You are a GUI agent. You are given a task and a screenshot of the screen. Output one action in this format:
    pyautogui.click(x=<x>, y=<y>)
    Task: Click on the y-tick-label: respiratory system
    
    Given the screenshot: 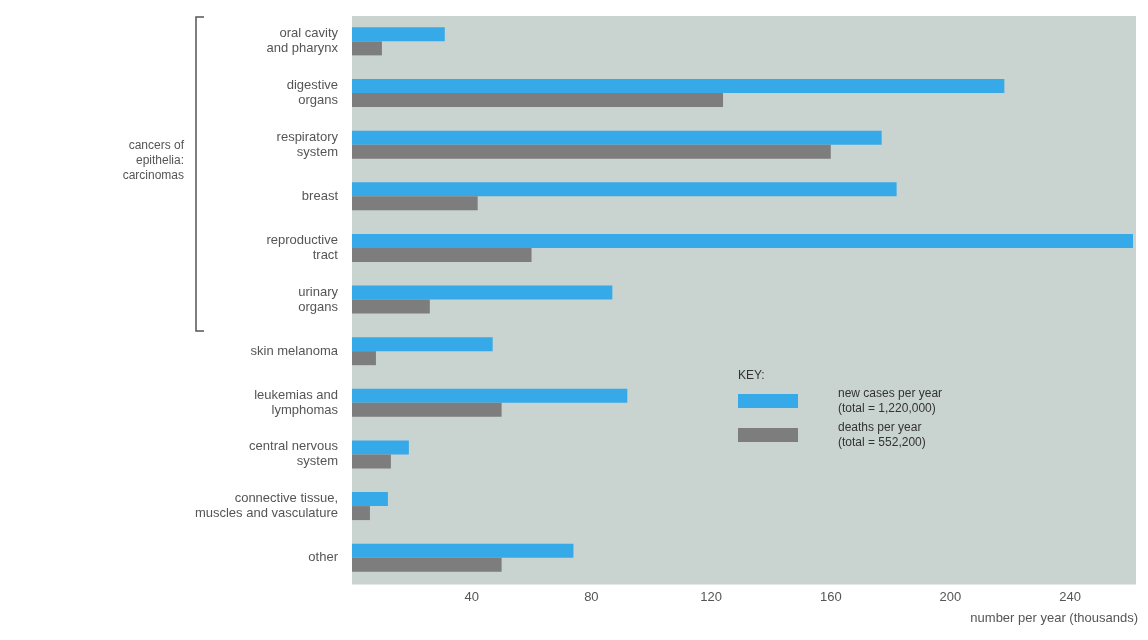 What is the action you would take?
    pyautogui.click(x=307, y=144)
    